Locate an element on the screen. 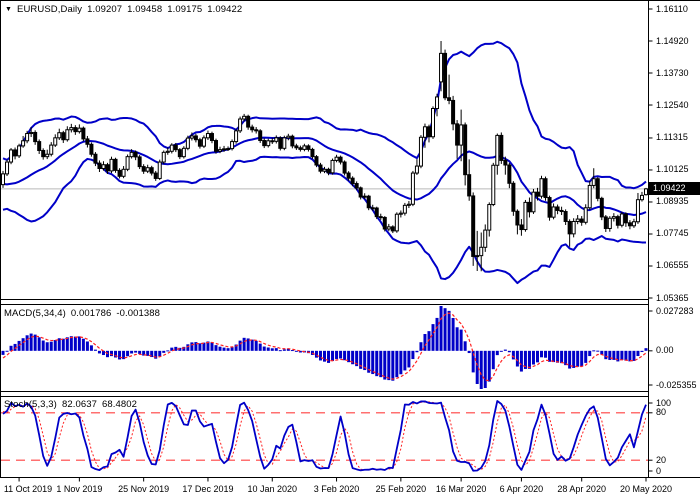  date-label: 17 Dec 2019 is located at coordinates (208, 489).